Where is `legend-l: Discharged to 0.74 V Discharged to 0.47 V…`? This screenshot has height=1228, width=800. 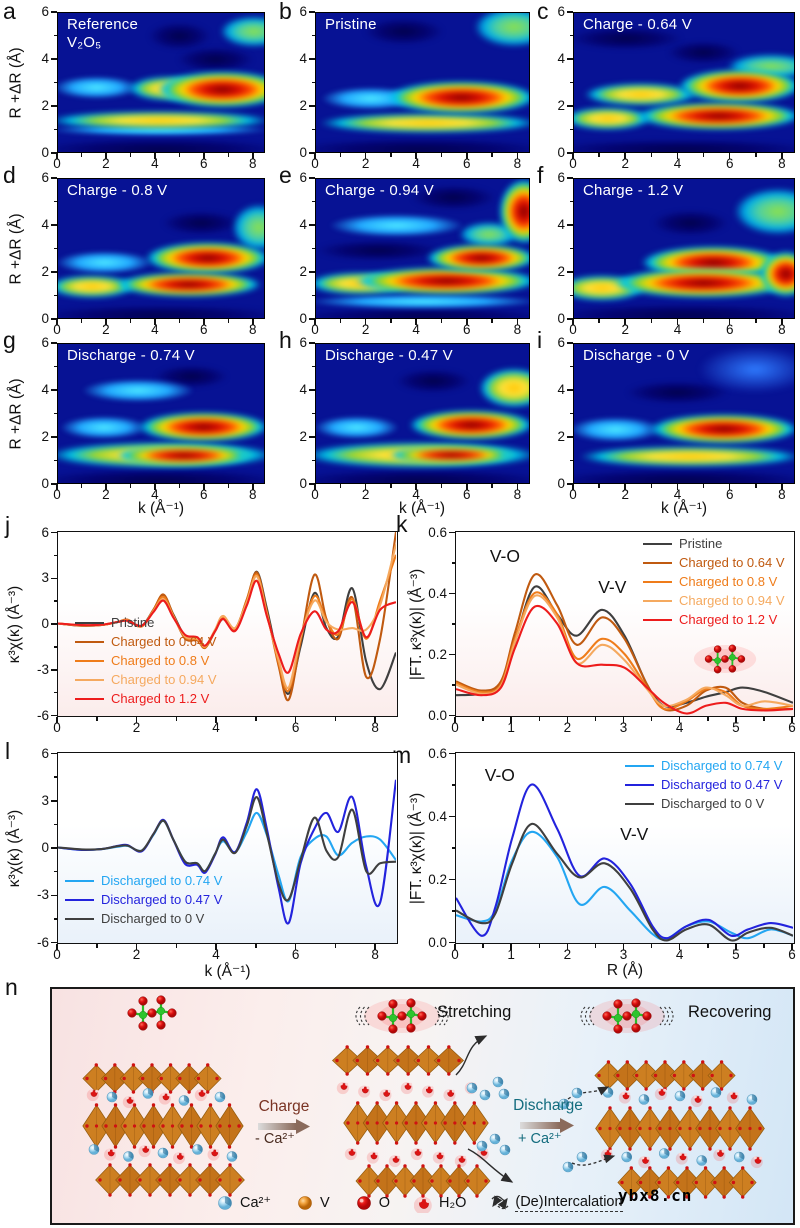
legend-l: Discharged to 0.74 V Discharged to 0.47 V… is located at coordinates (143, 900).